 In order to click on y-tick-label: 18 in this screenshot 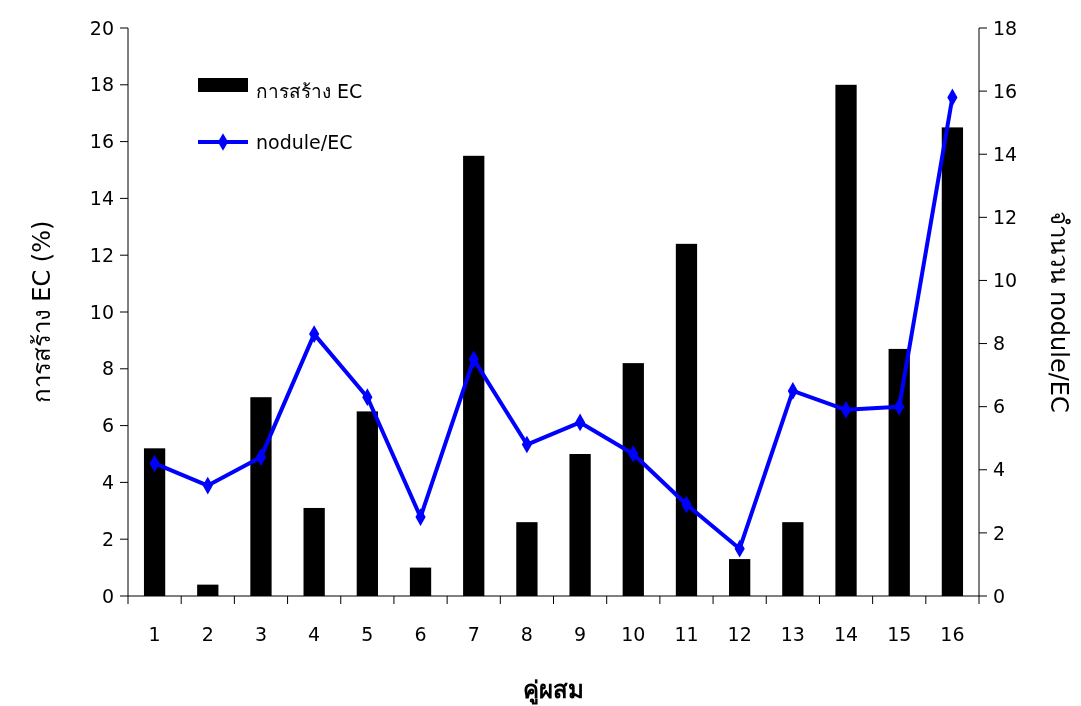, I will do `click(101, 84)`.